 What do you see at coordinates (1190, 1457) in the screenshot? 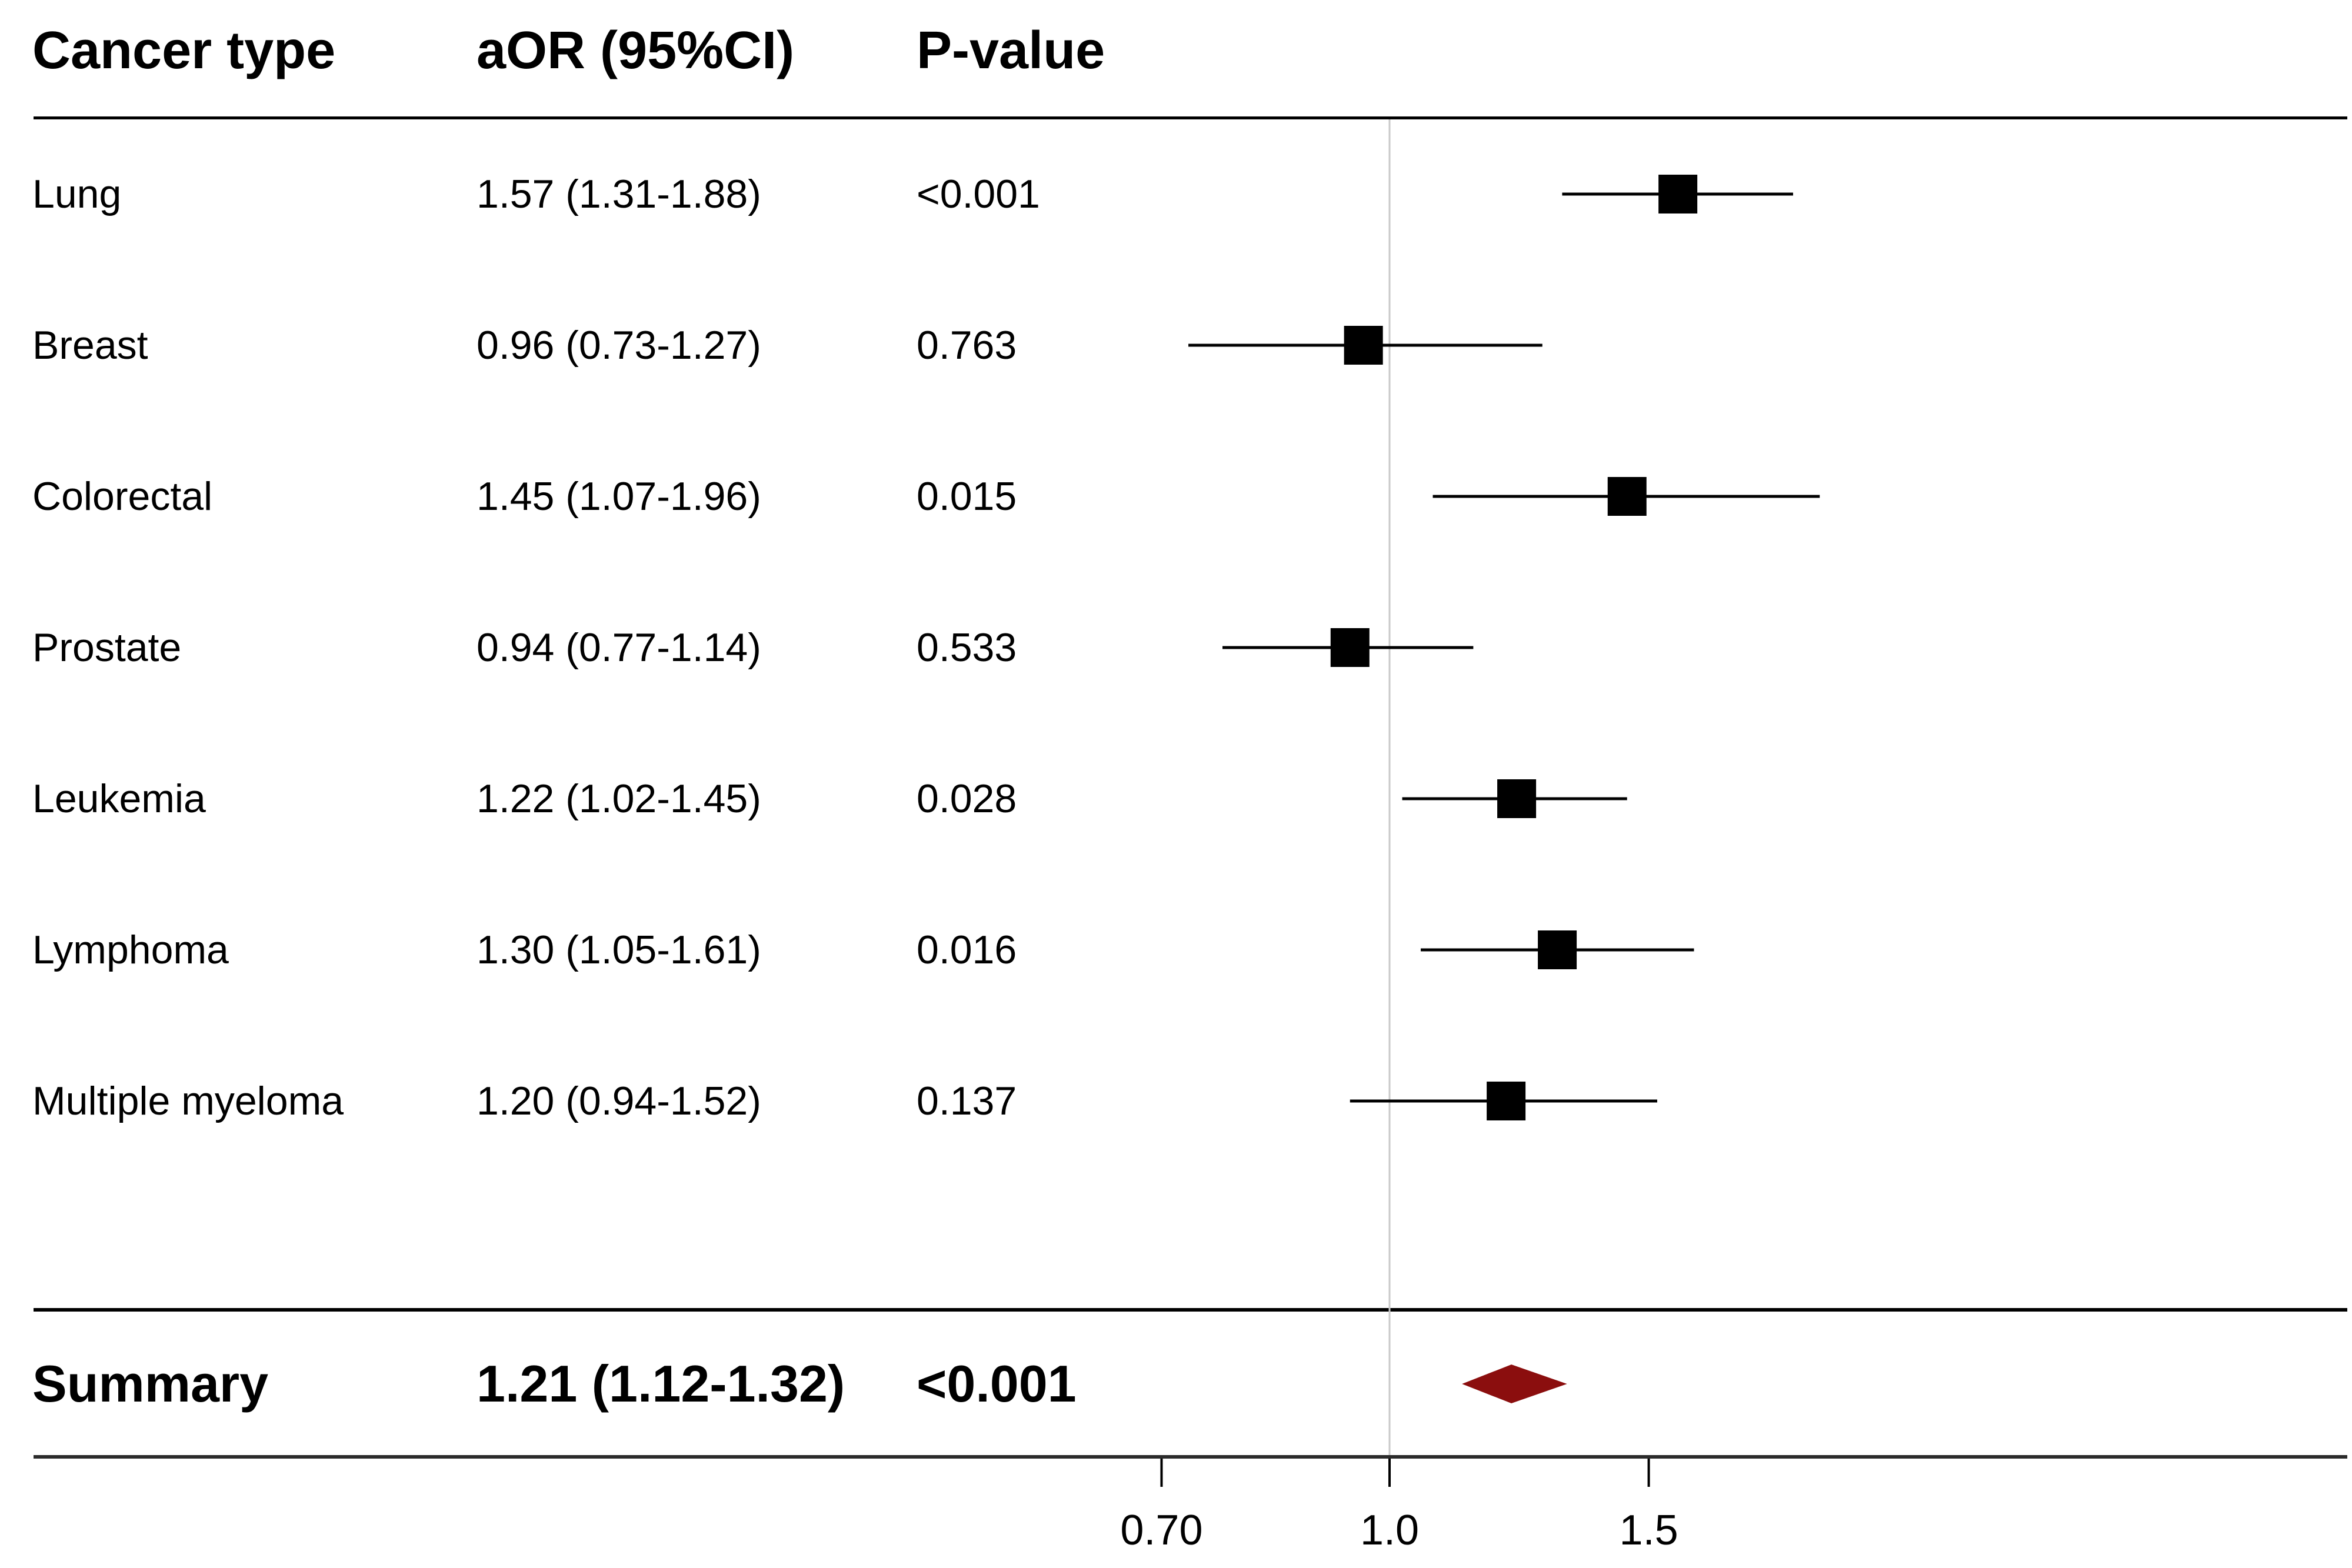
I see `x-axis-line` at bounding box center [1190, 1457].